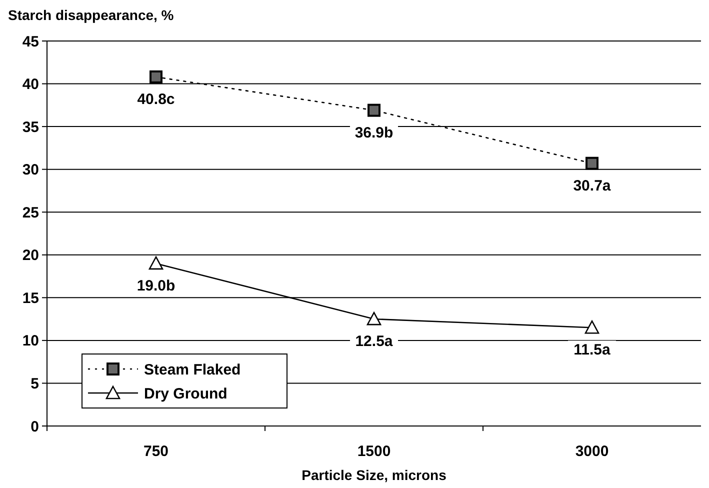 The image size is (709, 488). I want to click on y-tick-label: 20, so click(30, 255).